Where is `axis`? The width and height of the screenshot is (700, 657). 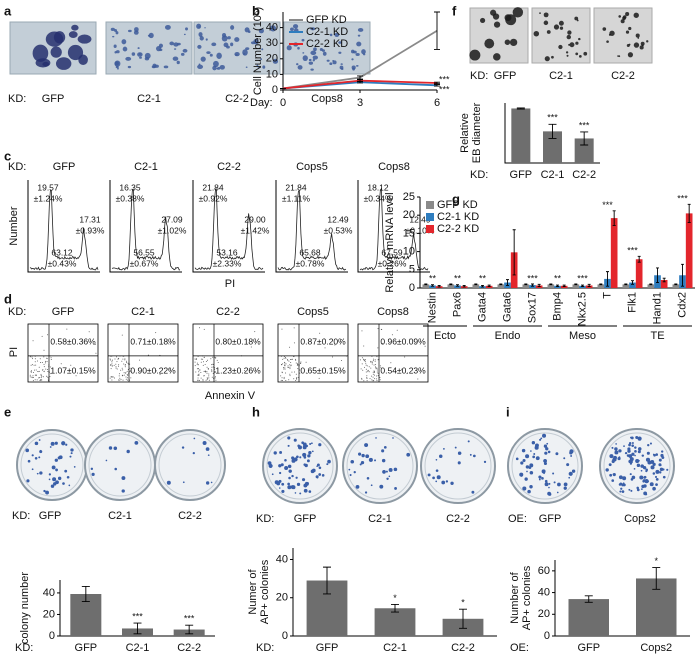 axis is located at coordinates (228, 226).